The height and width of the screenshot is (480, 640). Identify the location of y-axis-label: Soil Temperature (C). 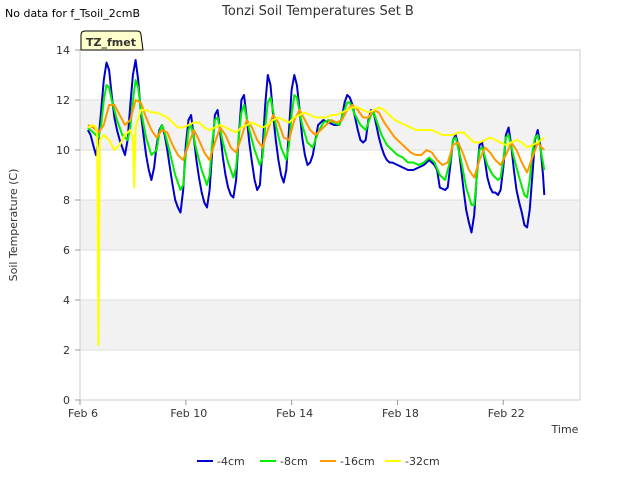
(13, 225).